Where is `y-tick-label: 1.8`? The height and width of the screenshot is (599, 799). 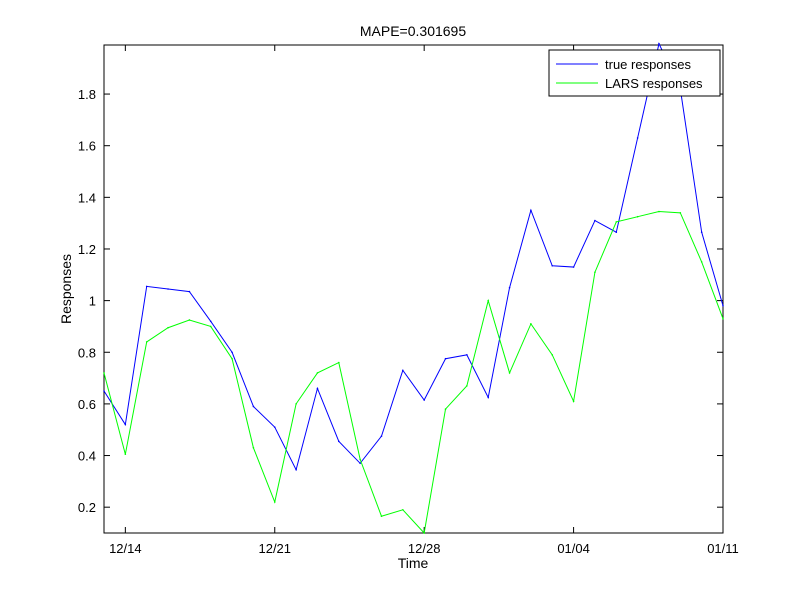 y-tick-label: 1.8 is located at coordinates (87, 94).